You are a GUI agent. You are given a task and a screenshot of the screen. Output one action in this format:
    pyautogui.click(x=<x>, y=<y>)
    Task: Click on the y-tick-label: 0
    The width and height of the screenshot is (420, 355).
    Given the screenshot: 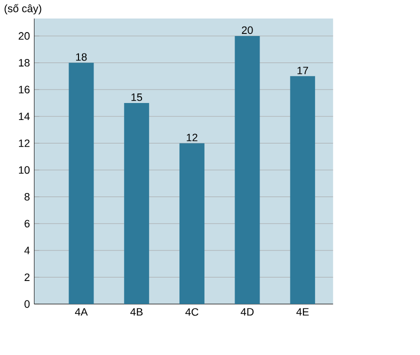 What is the action you would take?
    pyautogui.click(x=27, y=304)
    